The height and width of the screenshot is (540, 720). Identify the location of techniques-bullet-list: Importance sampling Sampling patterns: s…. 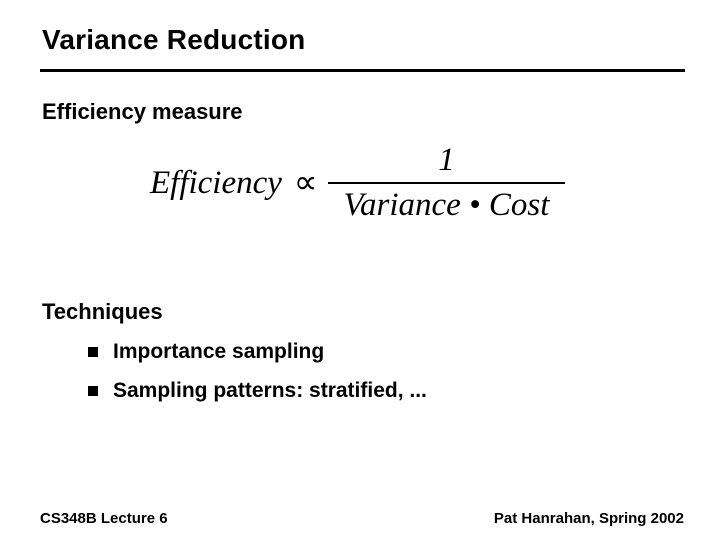
(257, 379).